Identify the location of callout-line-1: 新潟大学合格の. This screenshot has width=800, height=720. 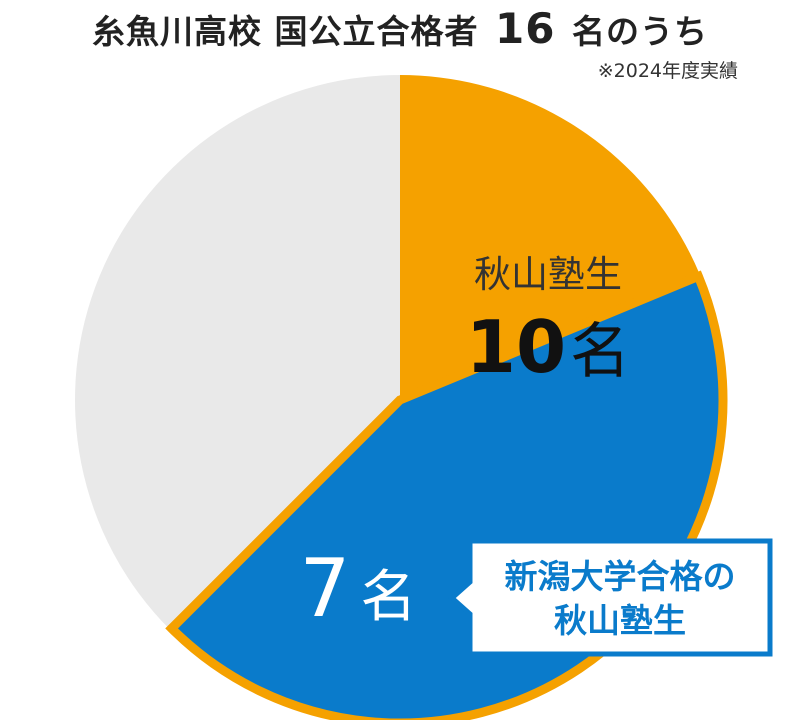
(620, 576).